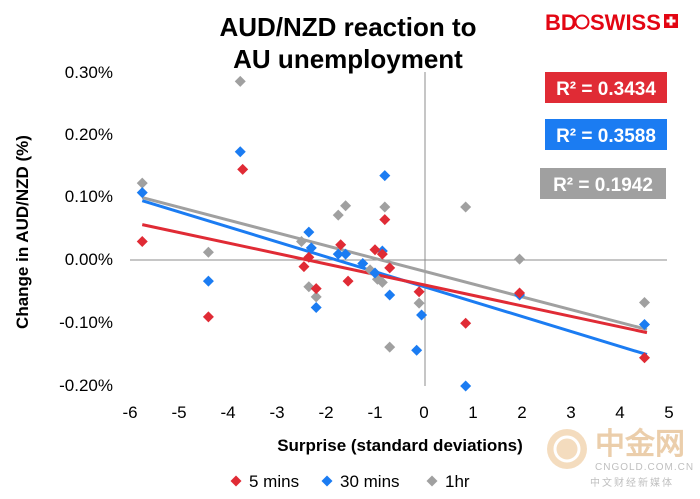 The width and height of the screenshot is (700, 499). What do you see at coordinates (22, 232) in the screenshot?
I see `y-axis-title: Change in AUD/NZD (%)` at bounding box center [22, 232].